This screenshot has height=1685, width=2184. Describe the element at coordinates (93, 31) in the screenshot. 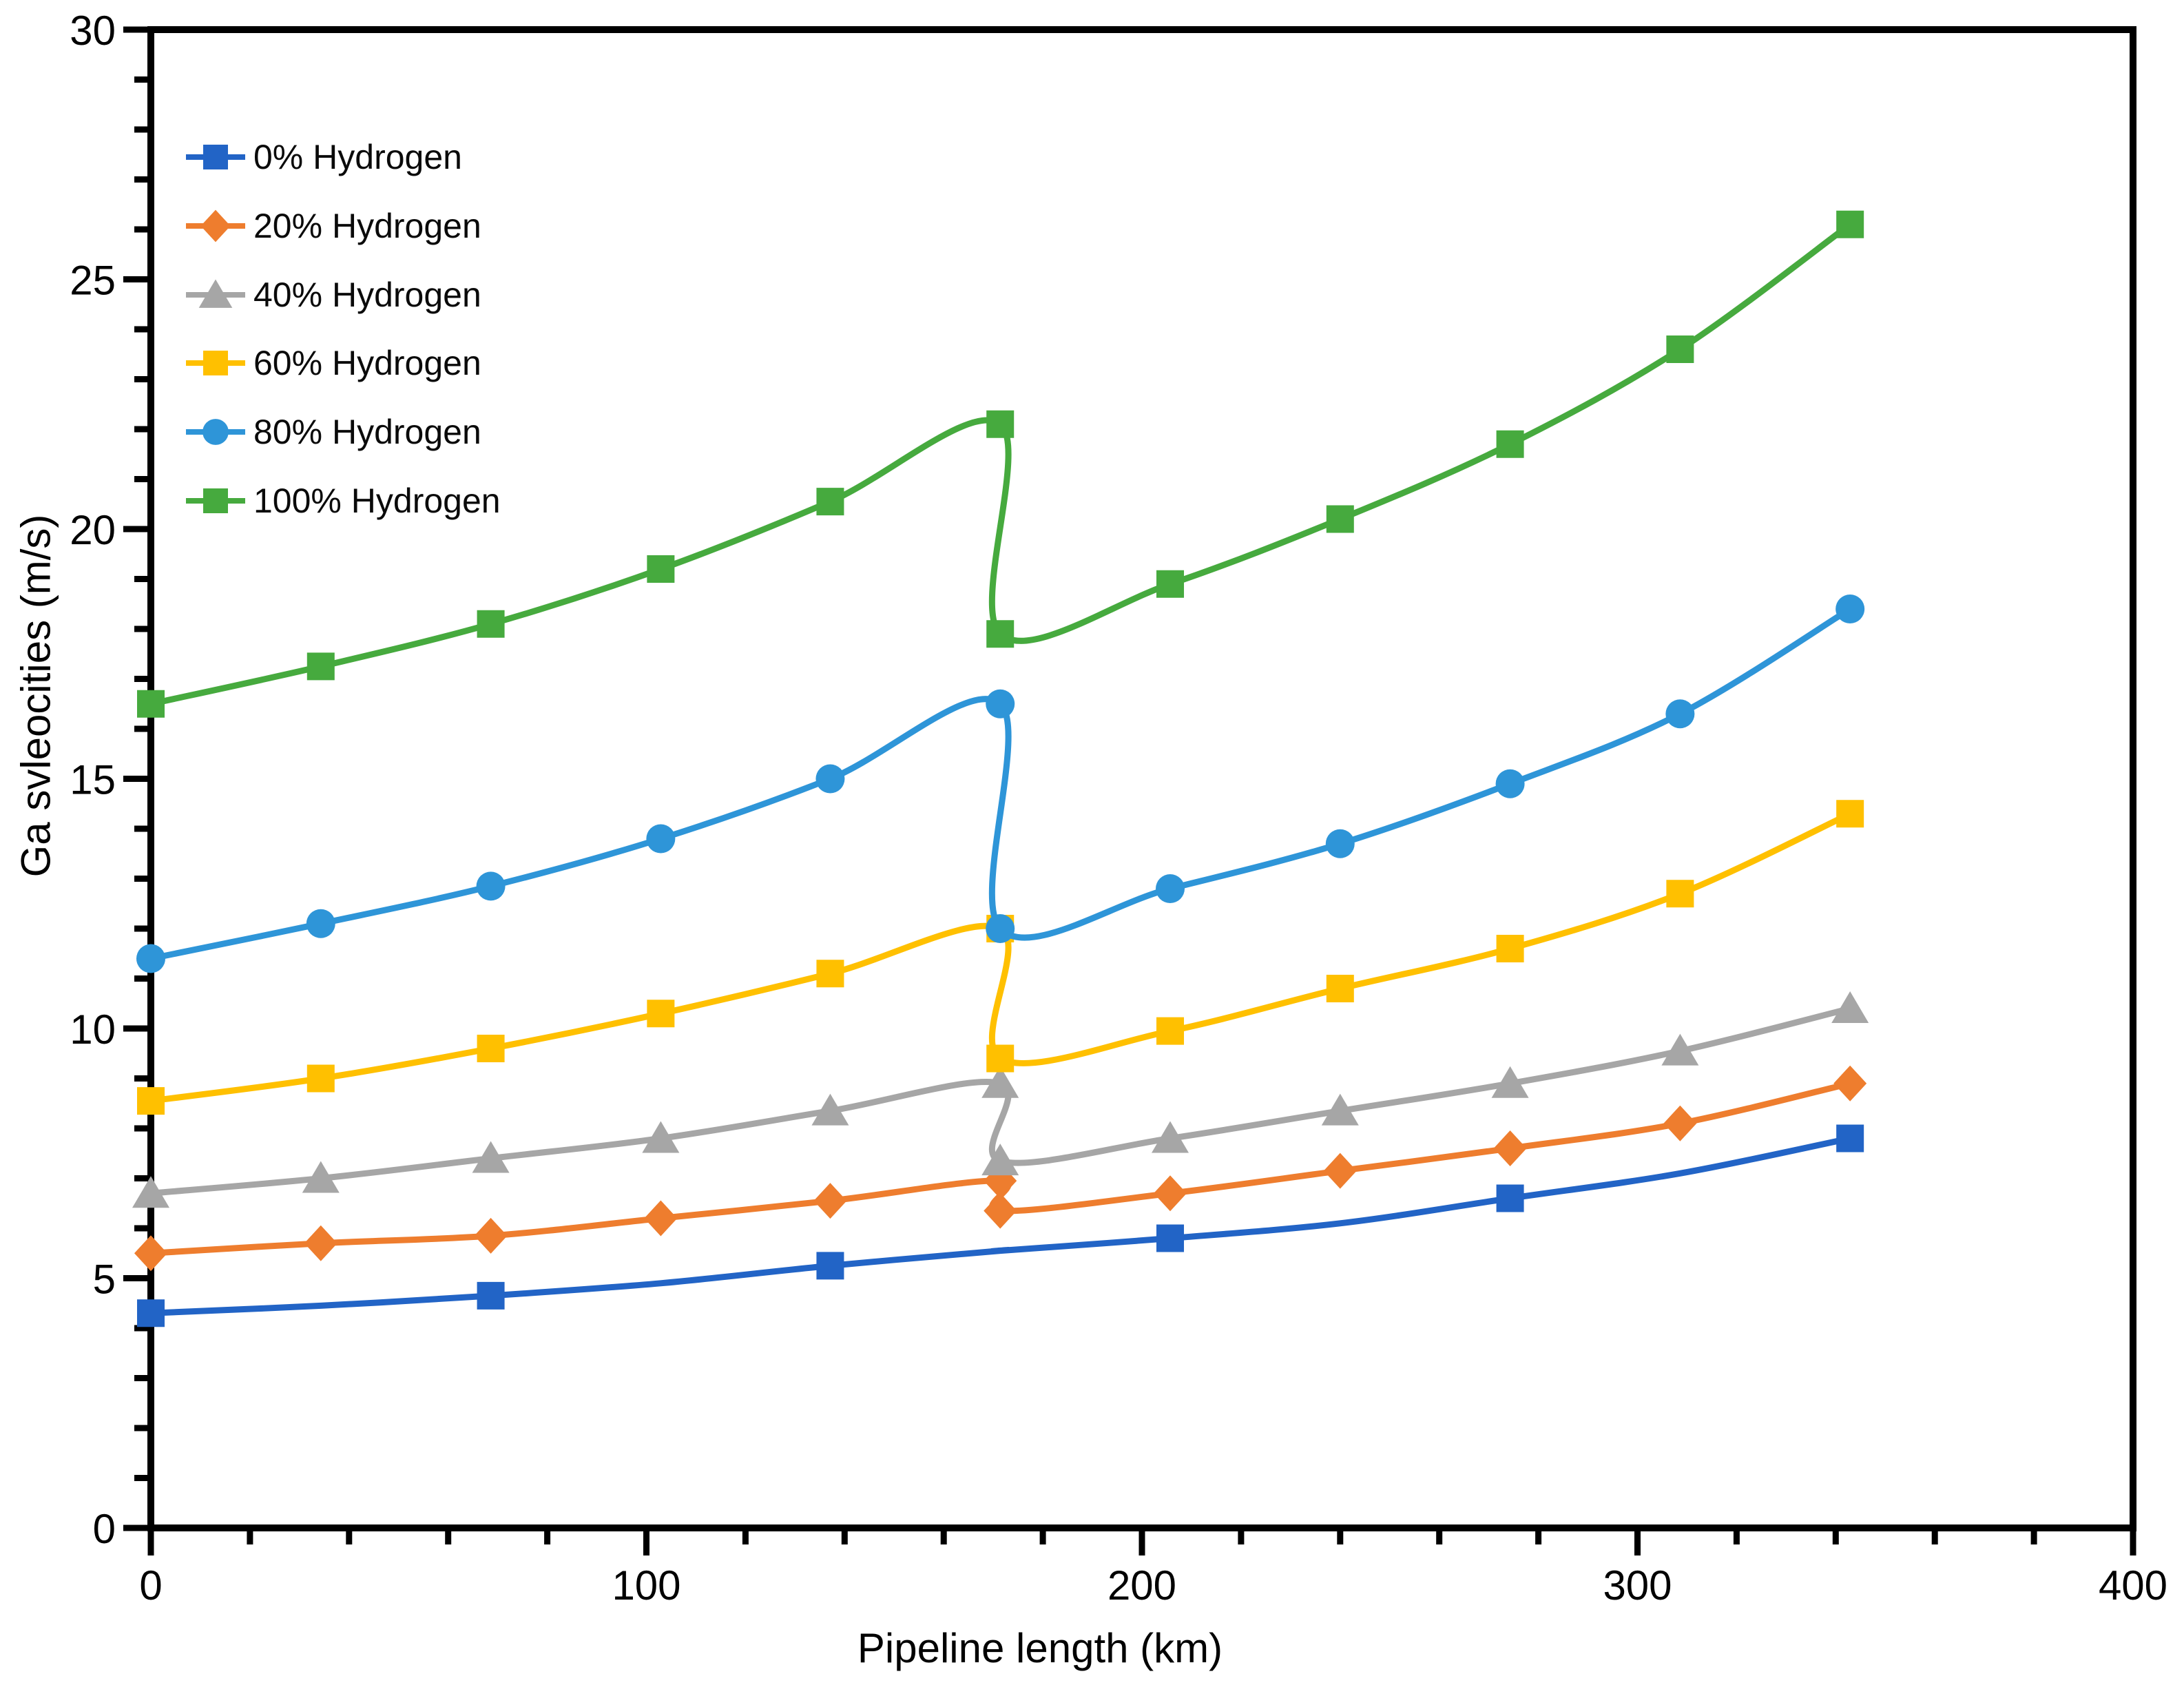

I see `y-axis-tick-label: 30` at that location.